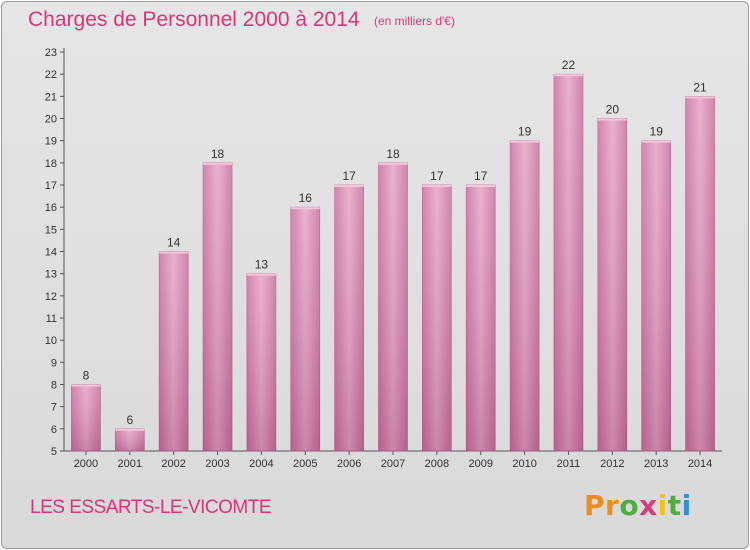  What do you see at coordinates (393, 464) in the screenshot?
I see `x-tick-label: 2007` at bounding box center [393, 464].